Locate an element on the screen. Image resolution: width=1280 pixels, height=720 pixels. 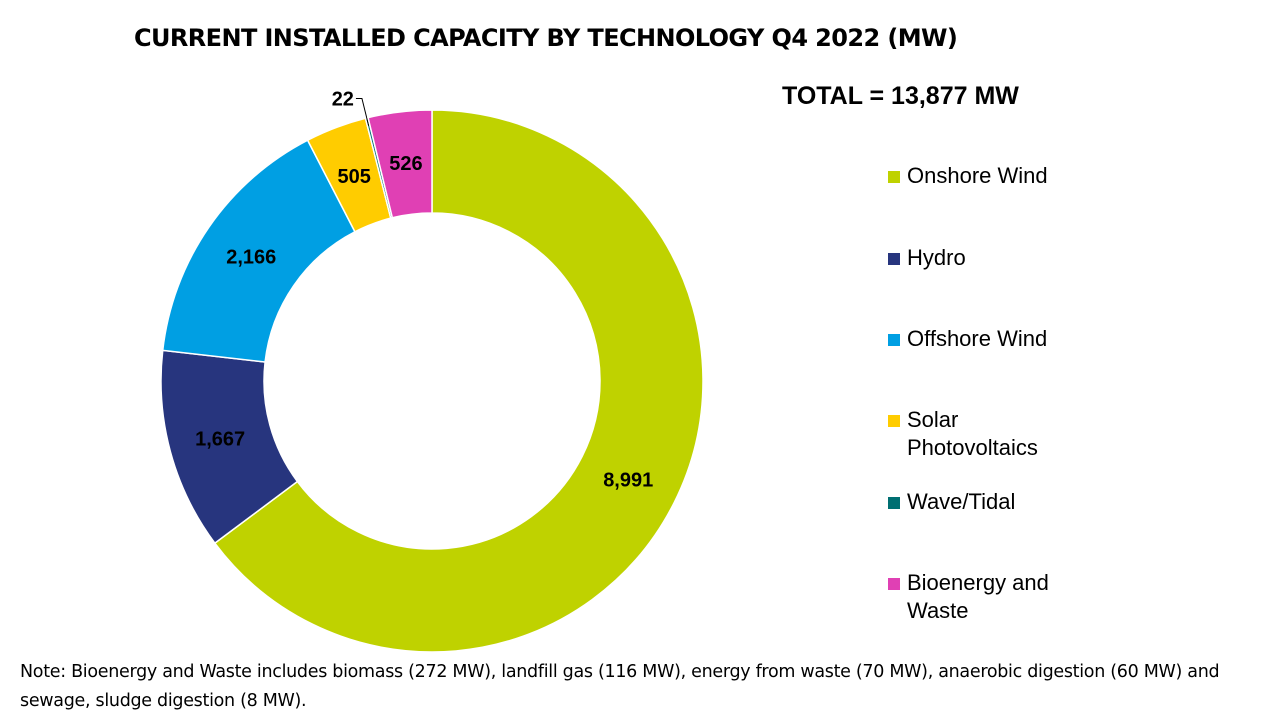
legend-item-offshore-wind: Offshore Wind is located at coordinates (997, 339).